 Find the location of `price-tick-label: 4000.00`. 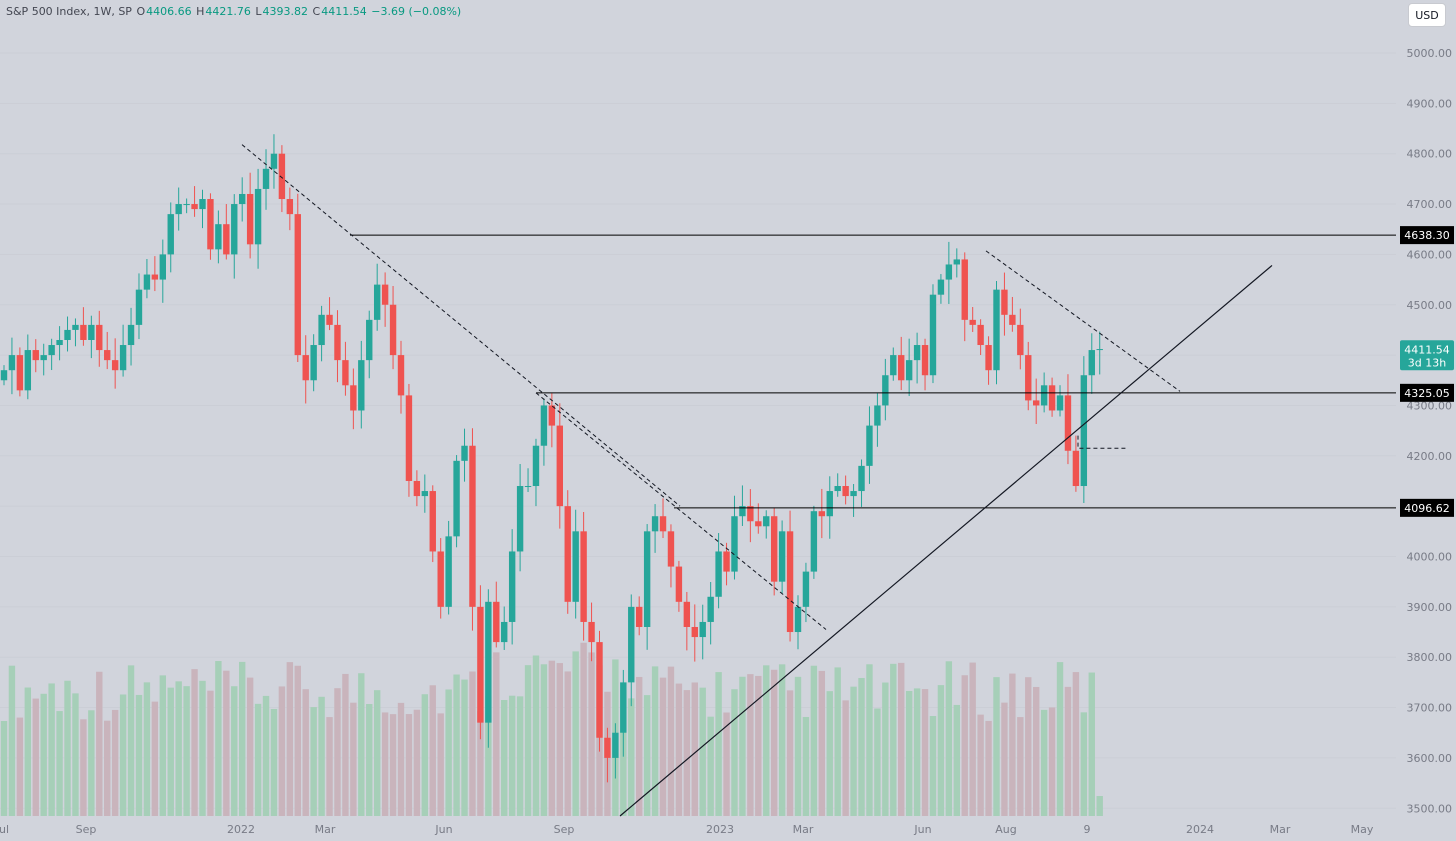

price-tick-label: 4000.00 is located at coordinates (1430, 557).